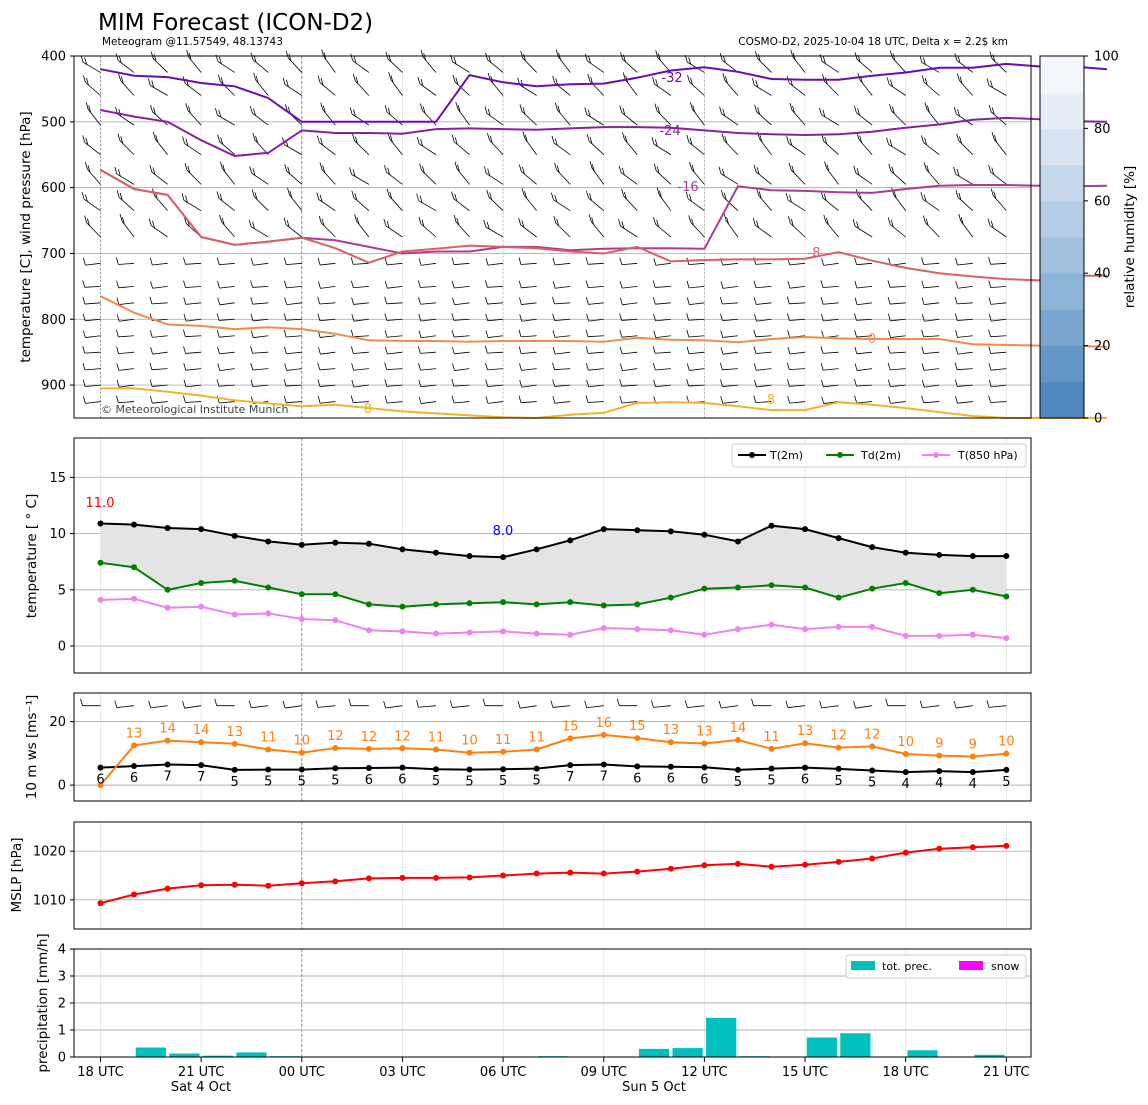  Describe the element at coordinates (771, 400) in the screenshot. I see `isotherm-label: 8` at that location.